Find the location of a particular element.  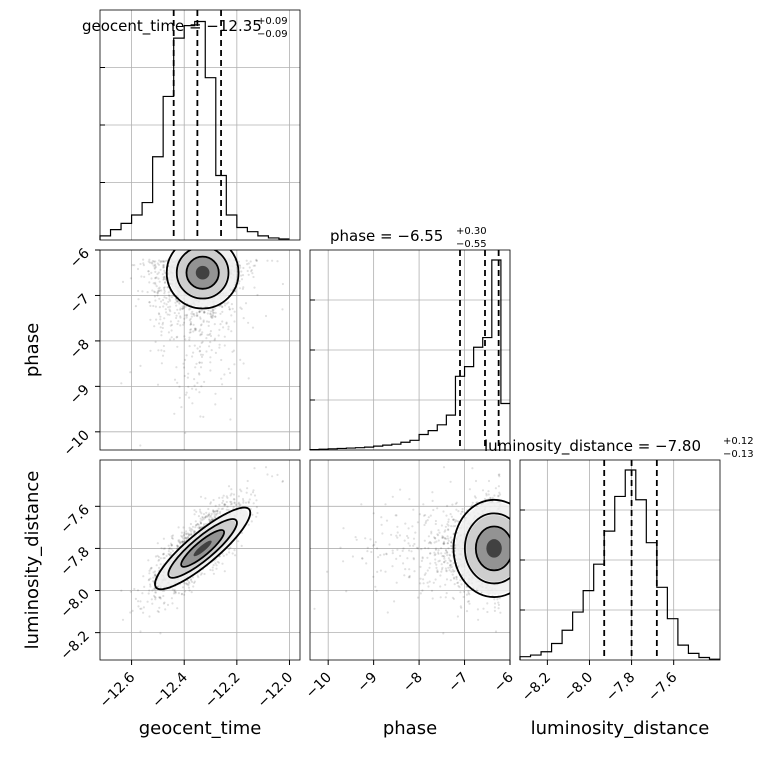

density-phase-vs-geocent-time is located at coordinates (202, 278).